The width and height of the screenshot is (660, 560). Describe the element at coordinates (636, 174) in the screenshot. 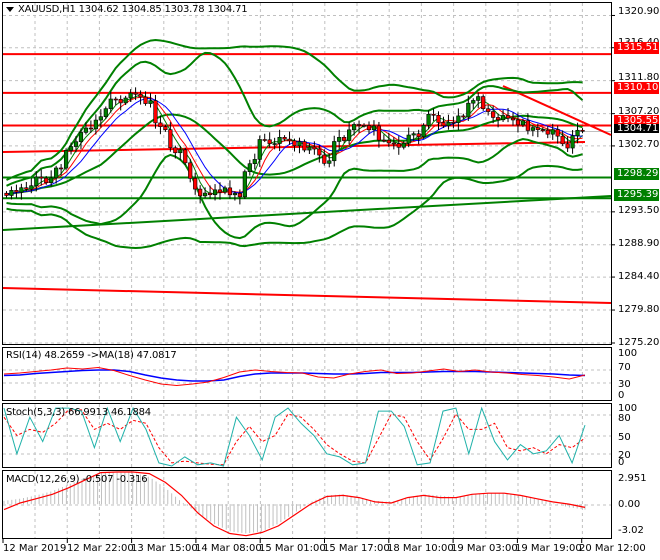

I see `support-tag-1: 1298.29` at that location.